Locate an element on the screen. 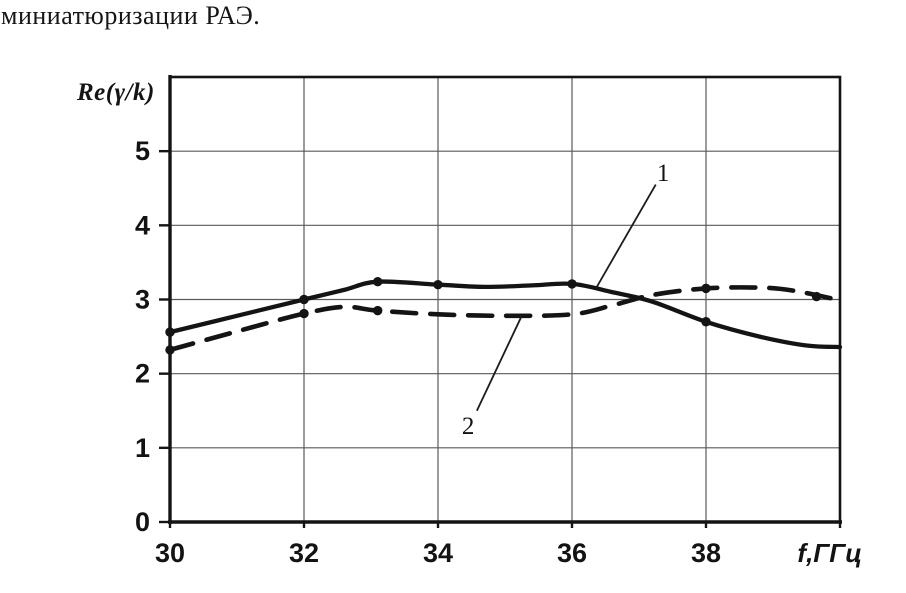 This screenshot has width=906, height=593. y-tick-label: 2 is located at coordinates (142, 374).